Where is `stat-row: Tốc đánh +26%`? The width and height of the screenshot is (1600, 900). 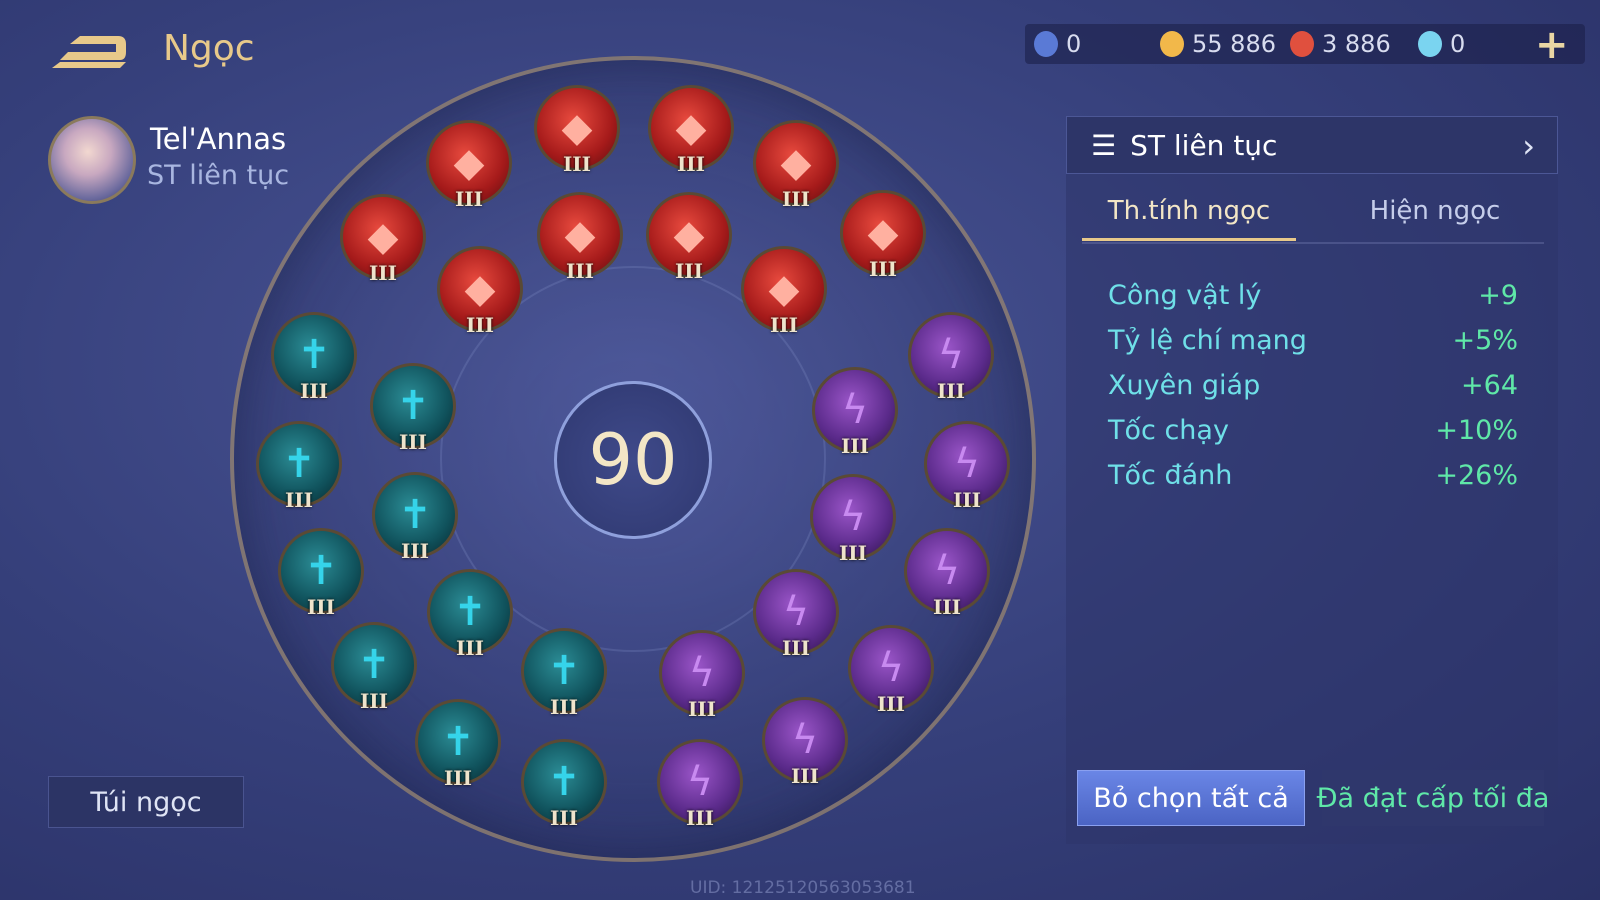
stat-row: Tốc đánh +26% is located at coordinates (1313, 475).